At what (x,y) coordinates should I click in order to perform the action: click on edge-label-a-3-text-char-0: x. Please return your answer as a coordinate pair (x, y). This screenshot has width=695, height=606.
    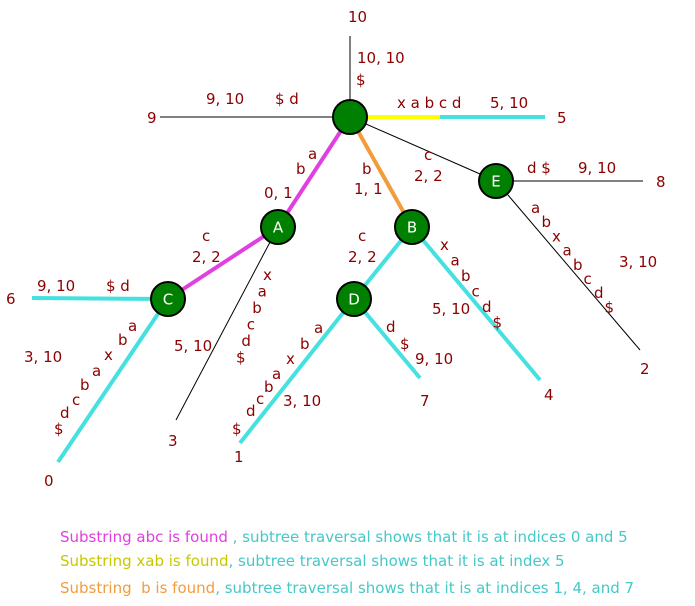
    Looking at the image, I should click on (267, 275).